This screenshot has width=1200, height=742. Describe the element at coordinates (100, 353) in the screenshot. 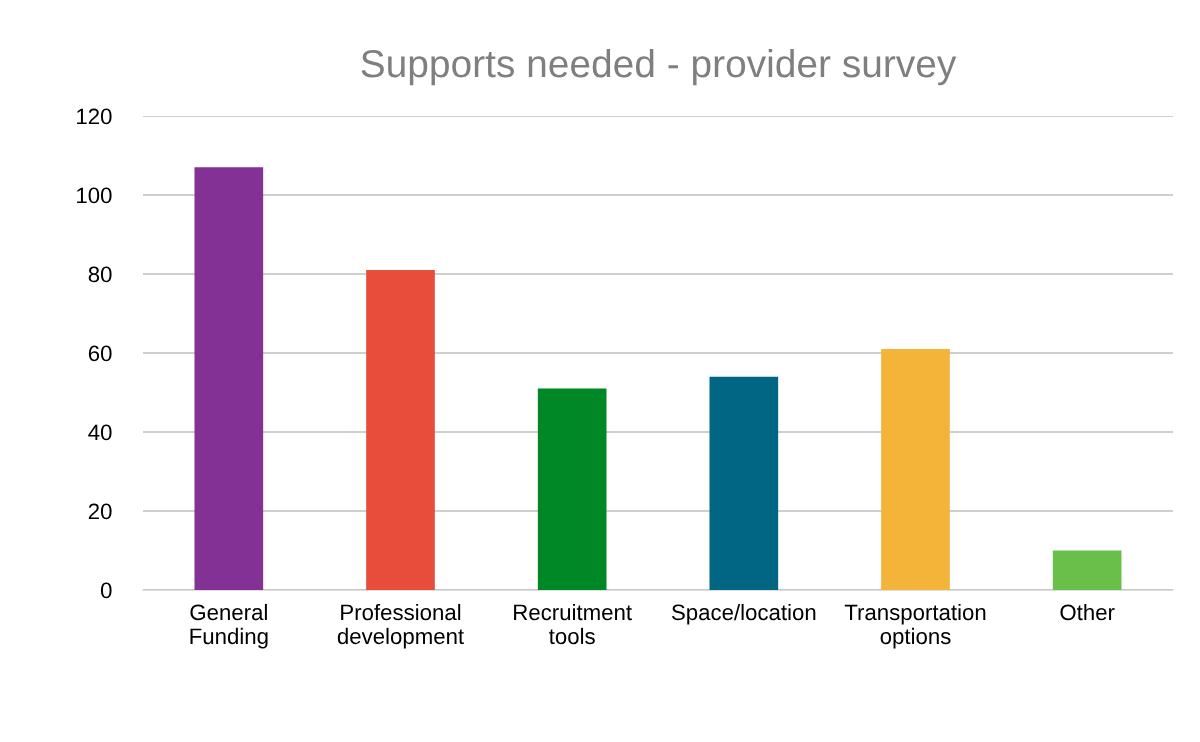

I see `y-tick-label: 60` at that location.